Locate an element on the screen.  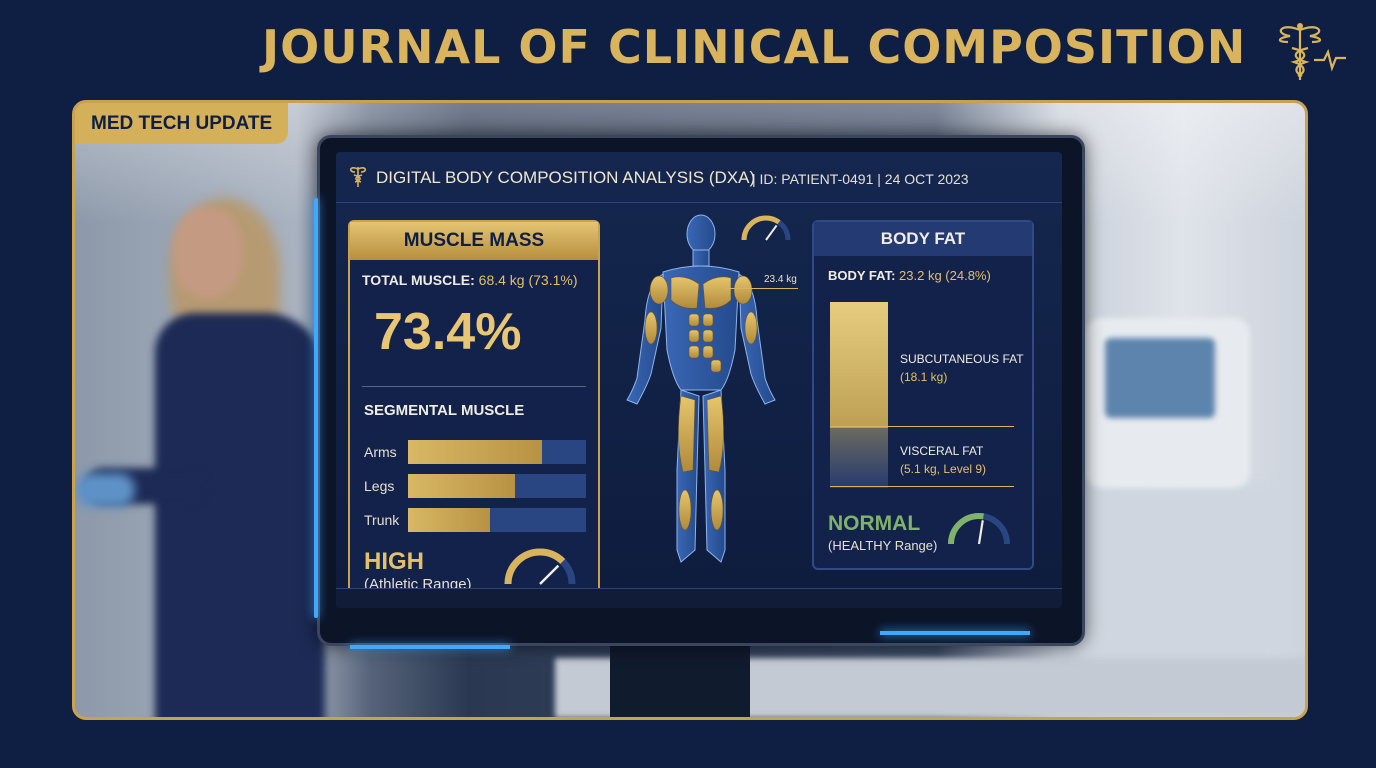
body-fat-label: BODY FAT: is located at coordinates (862, 275).